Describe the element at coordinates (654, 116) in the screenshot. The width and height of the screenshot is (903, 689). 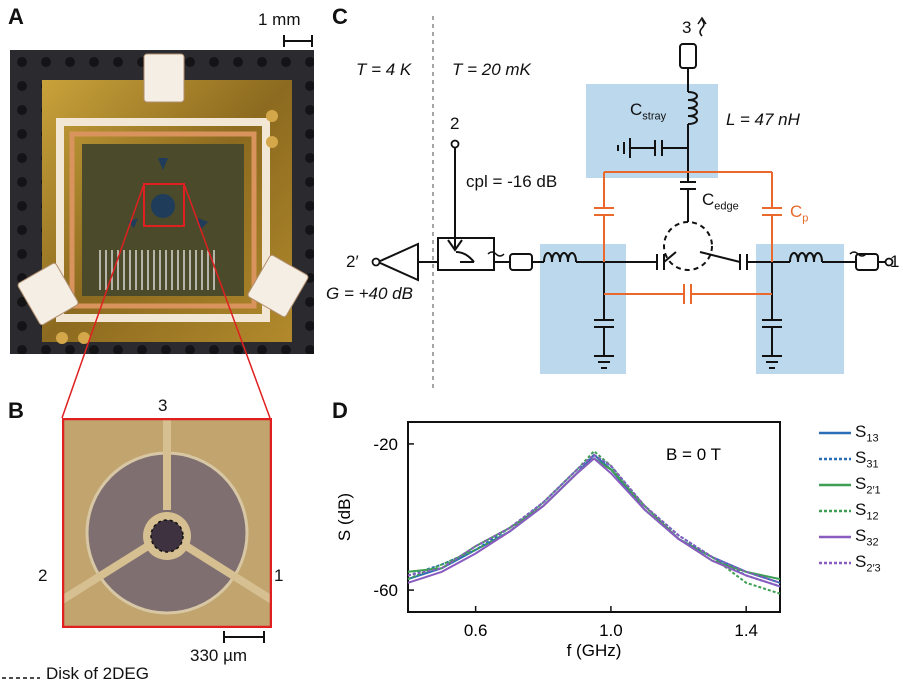
I see `c-stray-subscript: stray` at that location.